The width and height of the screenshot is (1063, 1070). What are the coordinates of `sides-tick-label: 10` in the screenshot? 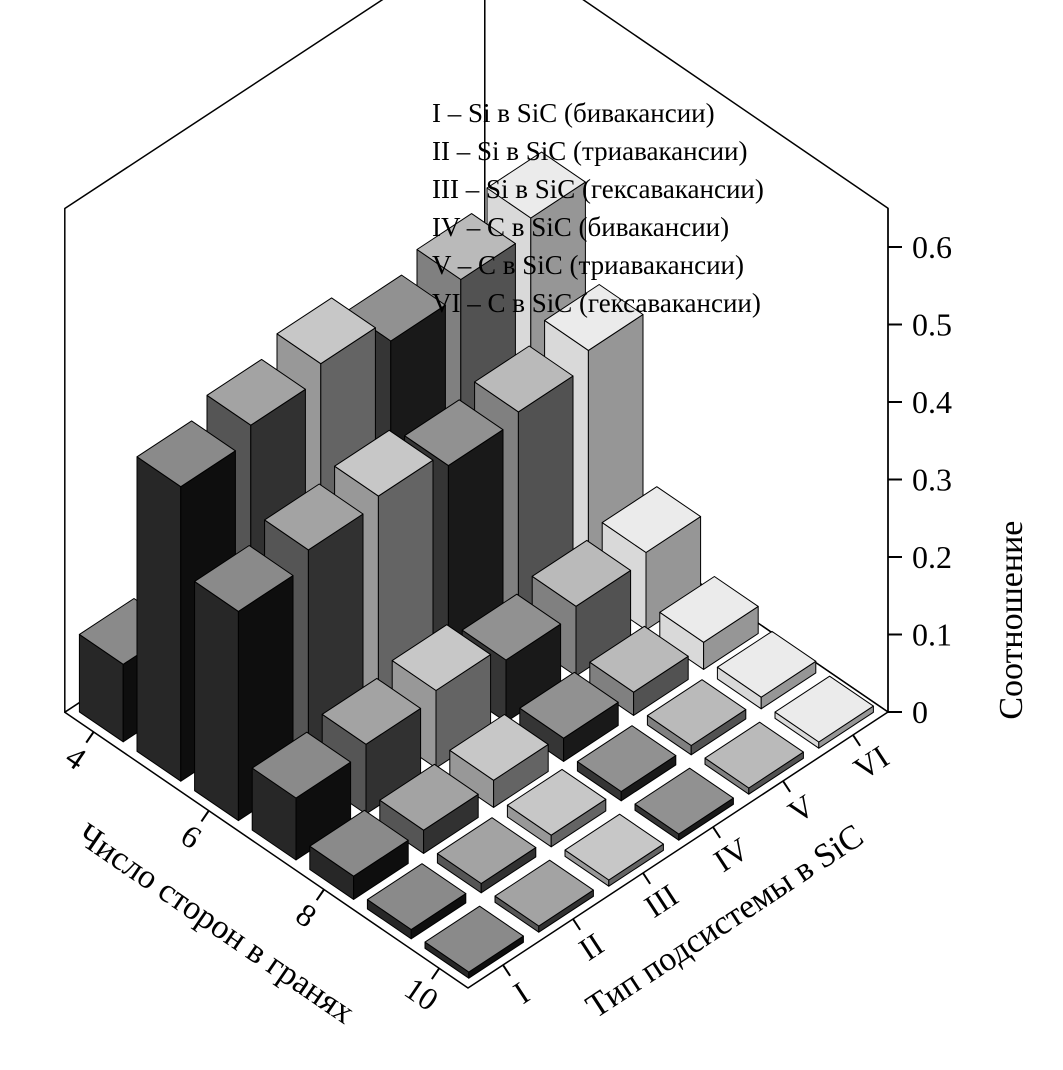 It's located at (421, 994).